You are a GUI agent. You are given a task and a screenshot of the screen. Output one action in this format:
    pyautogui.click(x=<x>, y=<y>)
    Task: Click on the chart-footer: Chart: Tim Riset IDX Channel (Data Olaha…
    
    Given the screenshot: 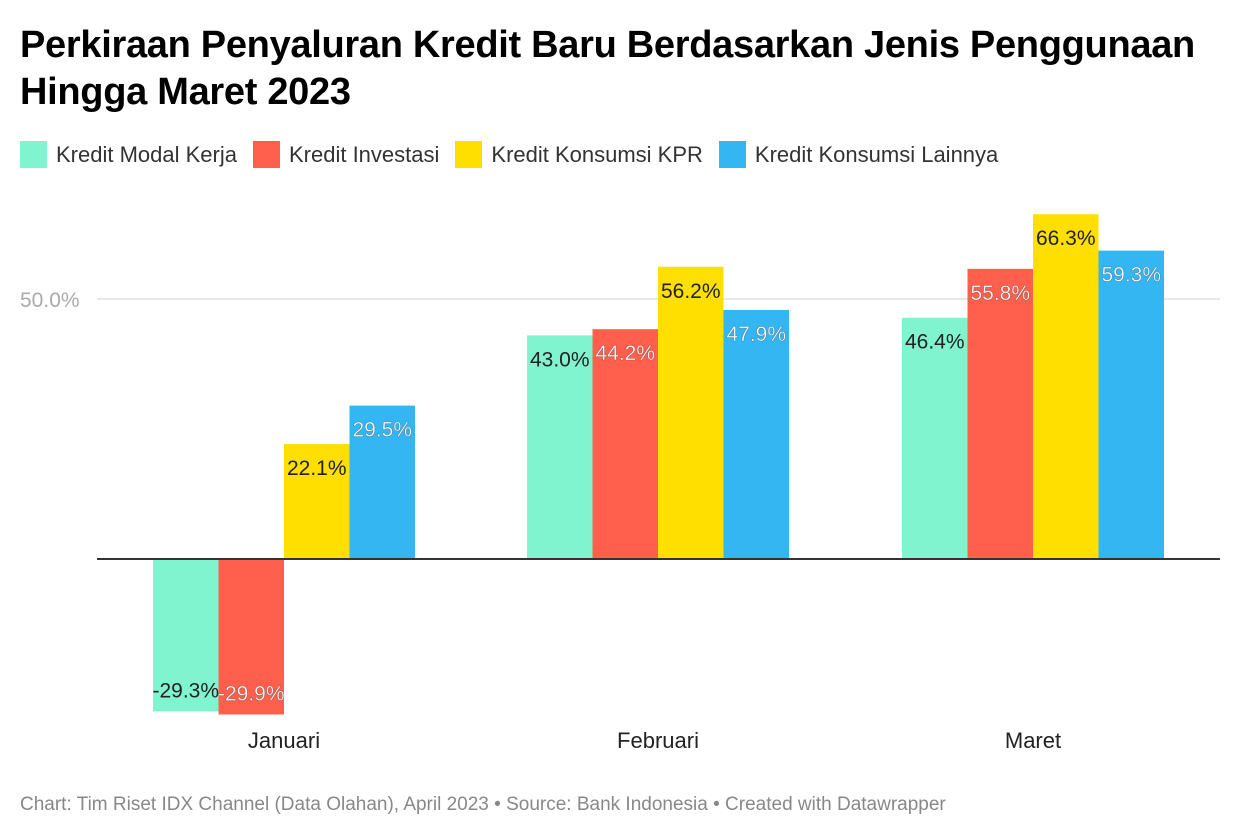 What is the action you would take?
    pyautogui.click(x=483, y=804)
    